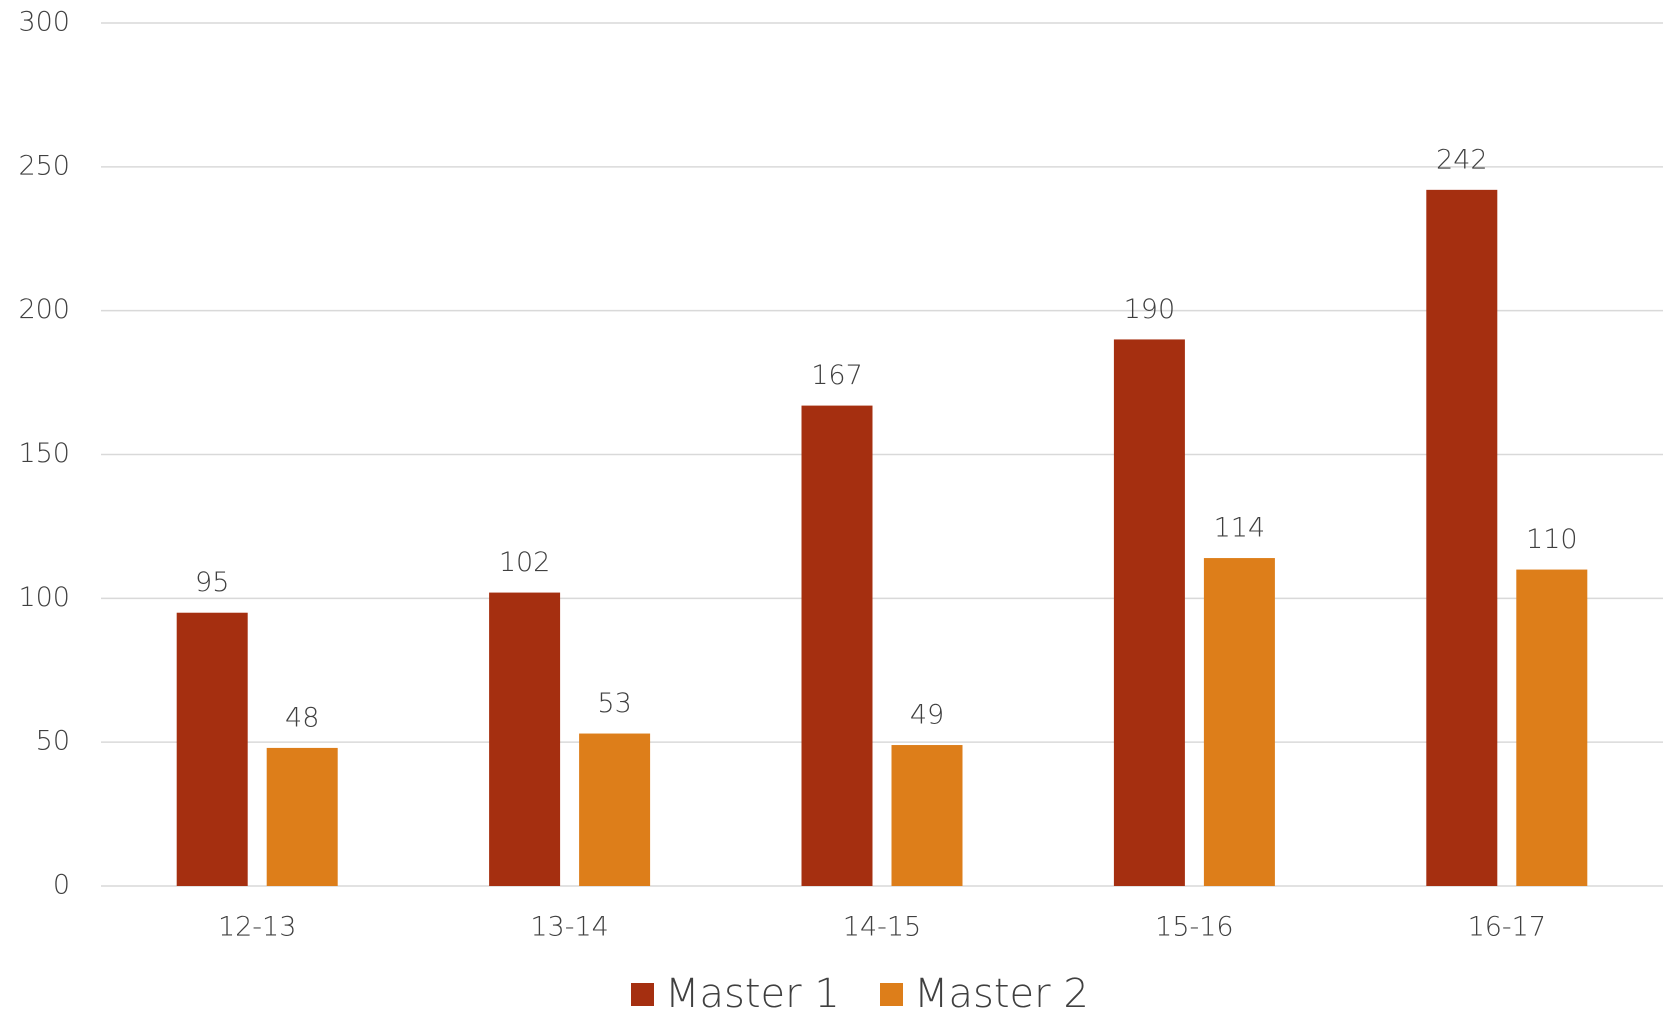 The width and height of the screenshot is (1663, 1013). Describe the element at coordinates (44, 453) in the screenshot. I see `y-tick-label: 150` at that location.